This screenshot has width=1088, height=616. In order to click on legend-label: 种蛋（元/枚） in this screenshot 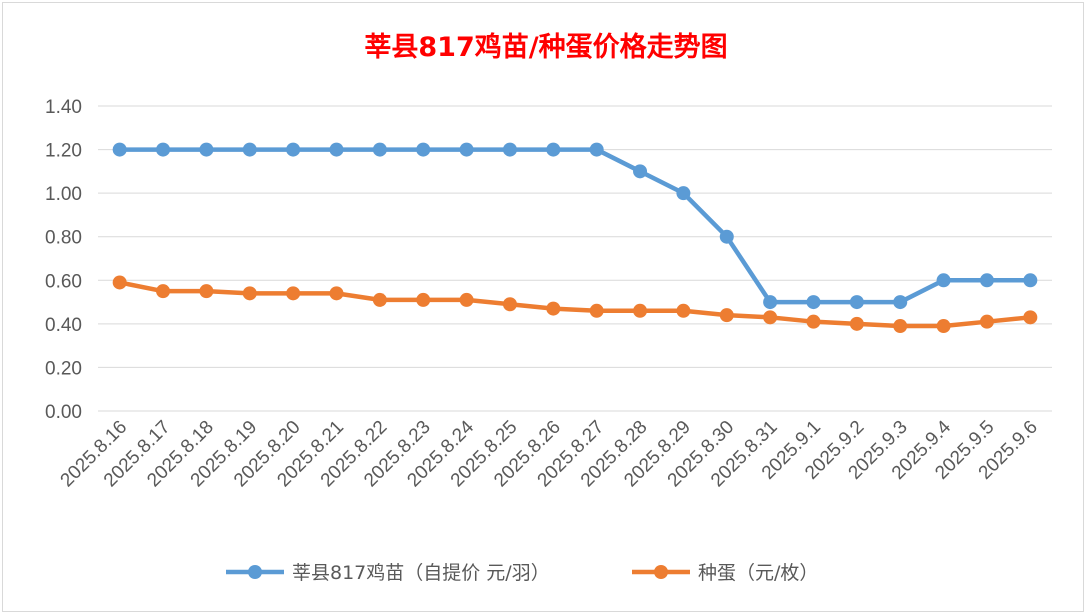, I will do `click(758, 573)`.